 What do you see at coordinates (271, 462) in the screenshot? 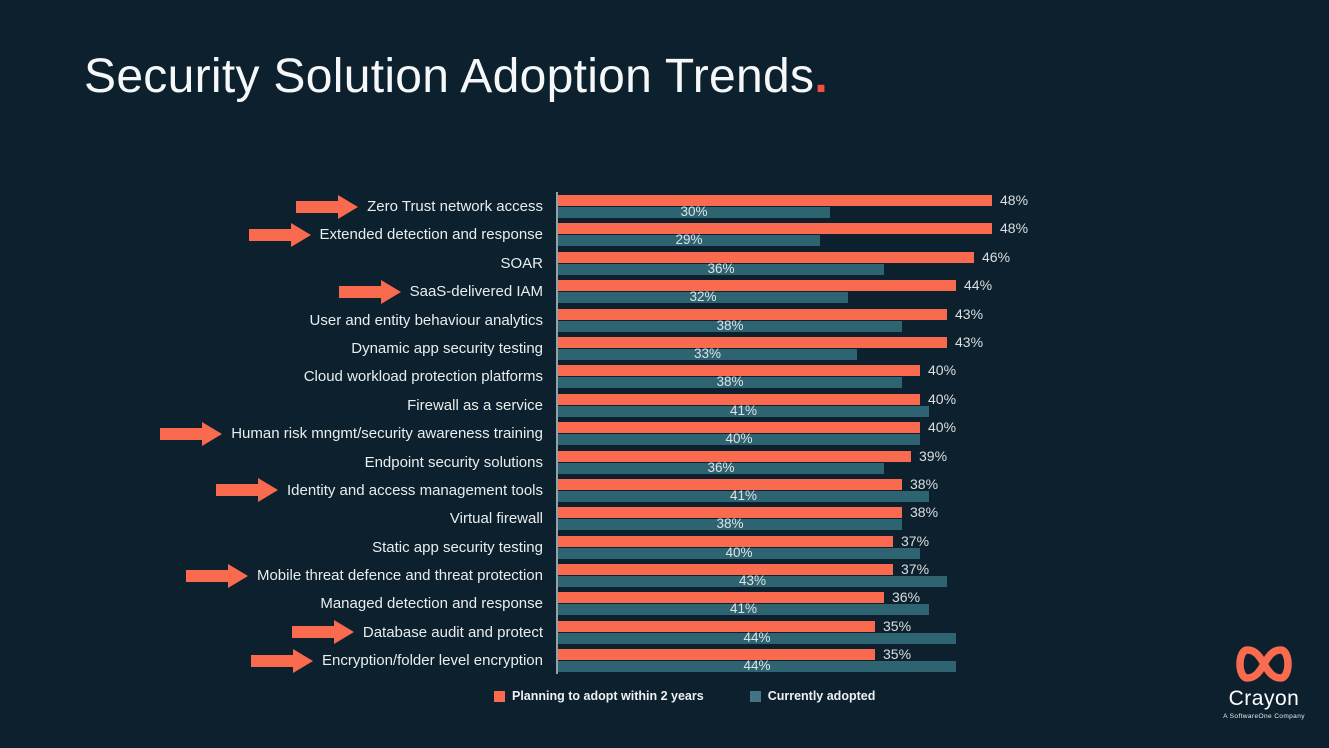
I see `category-label-cell: Endpoint security solutions` at bounding box center [271, 462].